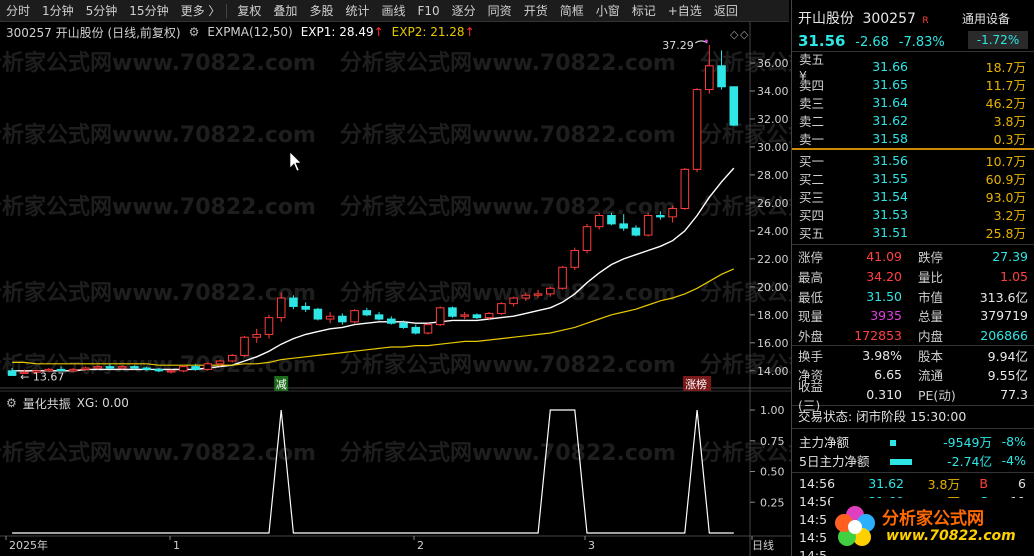 The image size is (1034, 556). Describe the element at coordinates (571, 10) in the screenshot. I see `simple-frame-button: 简框` at that location.